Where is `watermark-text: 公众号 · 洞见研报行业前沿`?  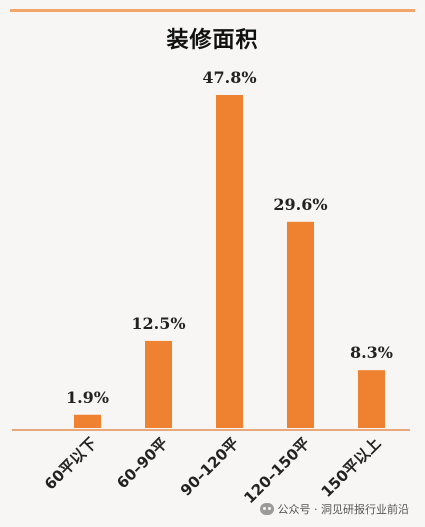
watermark-text: 公众号 · 洞见研报行业前沿 is located at coordinates (343, 509).